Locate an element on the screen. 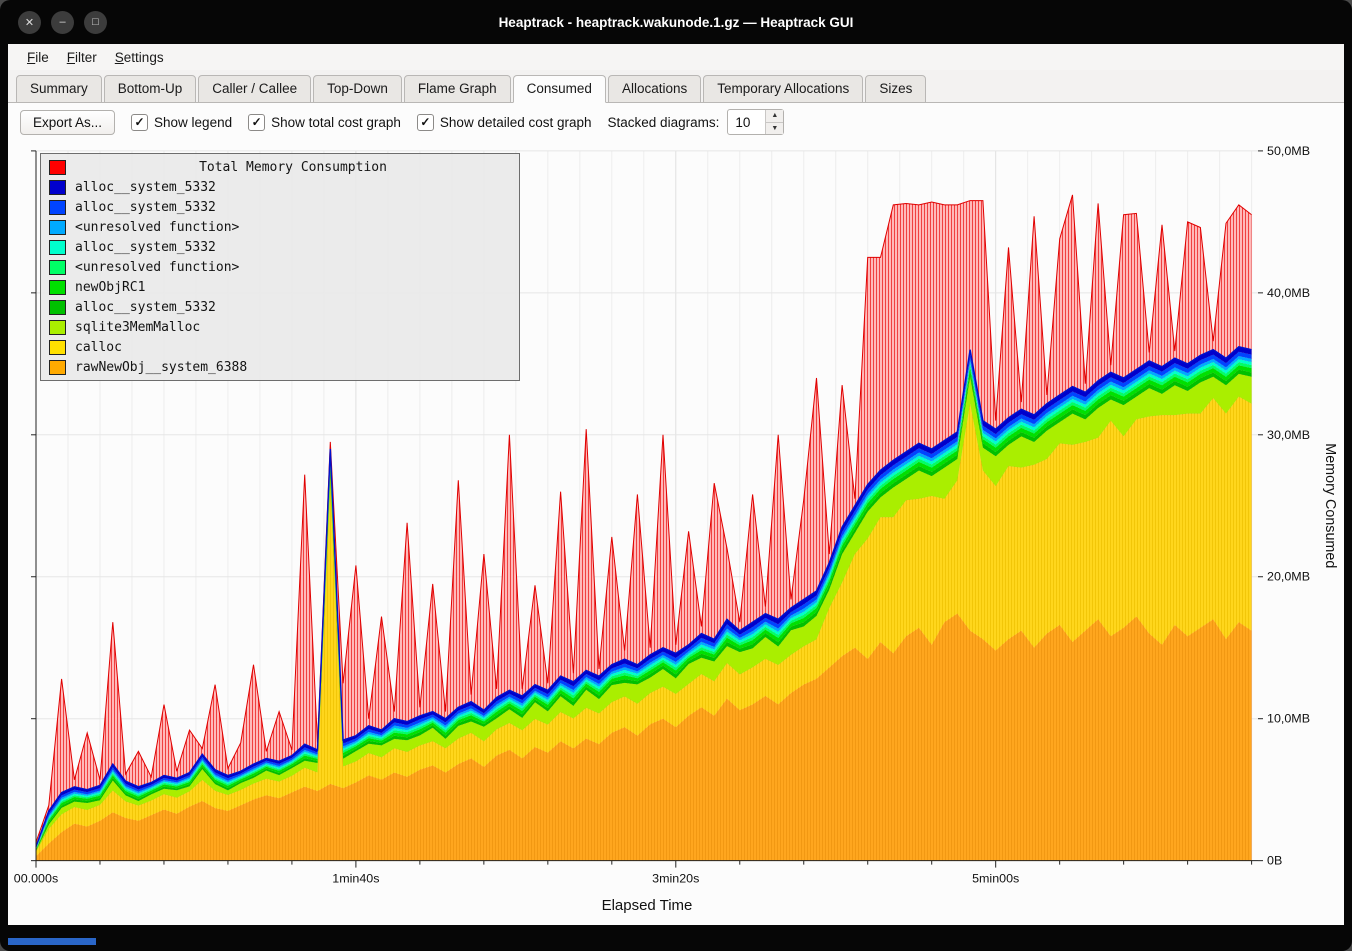  x-tick-label: 3min20s is located at coordinates (675, 878).